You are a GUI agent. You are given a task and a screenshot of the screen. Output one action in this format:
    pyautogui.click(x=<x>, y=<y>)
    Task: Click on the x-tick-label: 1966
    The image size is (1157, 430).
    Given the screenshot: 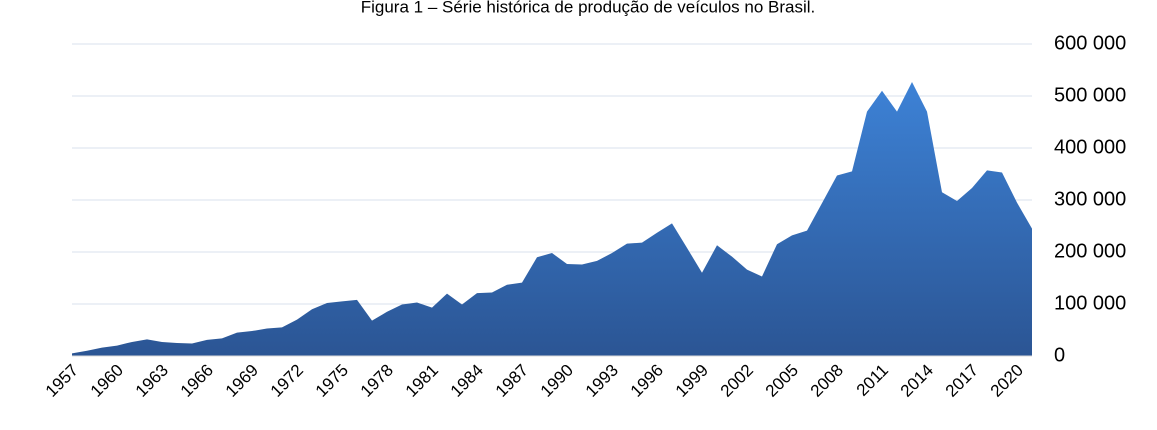 What is the action you would take?
    pyautogui.click(x=197, y=381)
    